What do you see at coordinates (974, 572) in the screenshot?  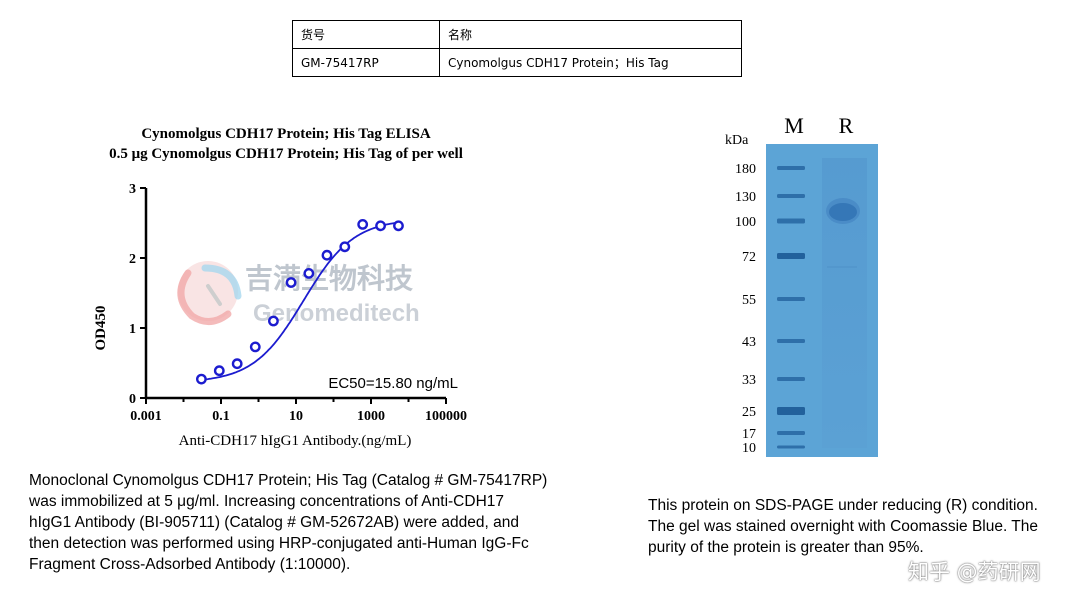 I see `page-watermark: 知乎 @药研网` at bounding box center [974, 572].